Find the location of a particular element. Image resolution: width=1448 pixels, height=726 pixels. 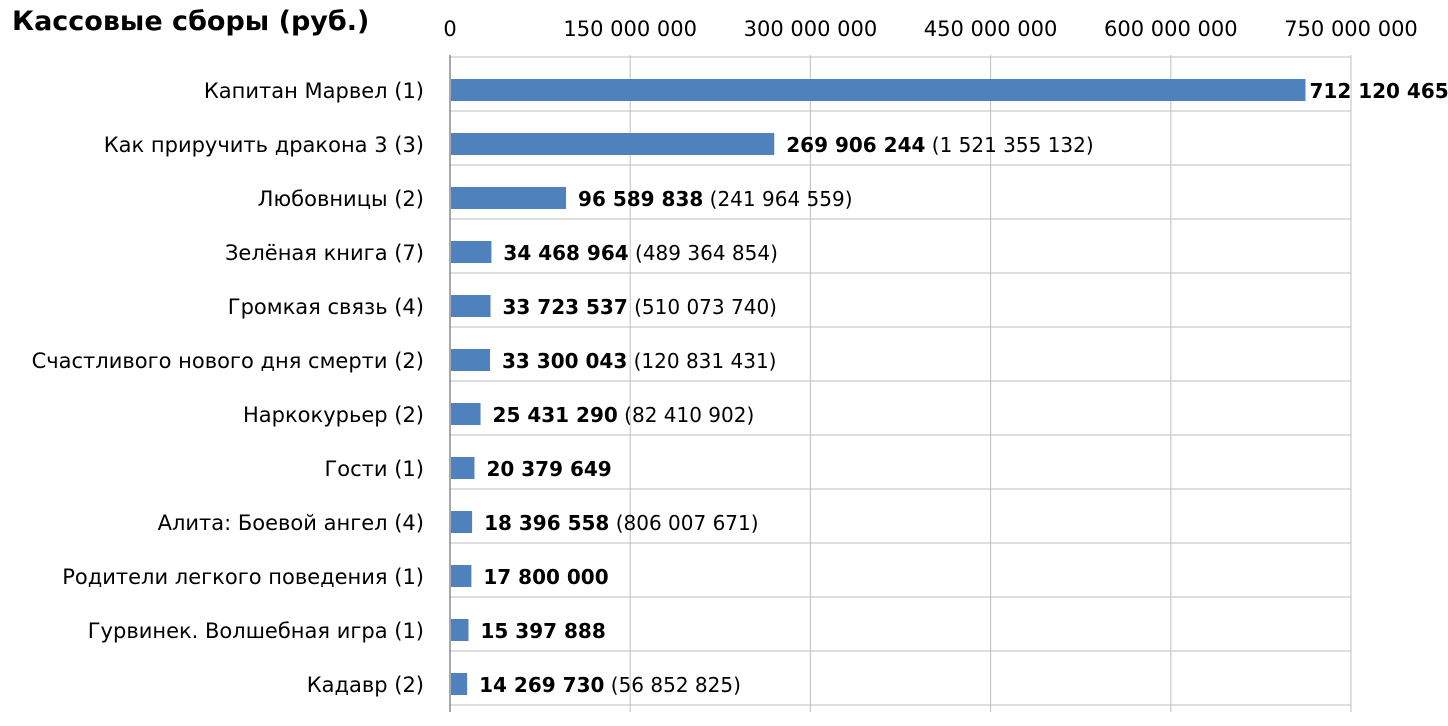

value-label-1: 269 906 244 (1 521 355 132) is located at coordinates (939, 145).